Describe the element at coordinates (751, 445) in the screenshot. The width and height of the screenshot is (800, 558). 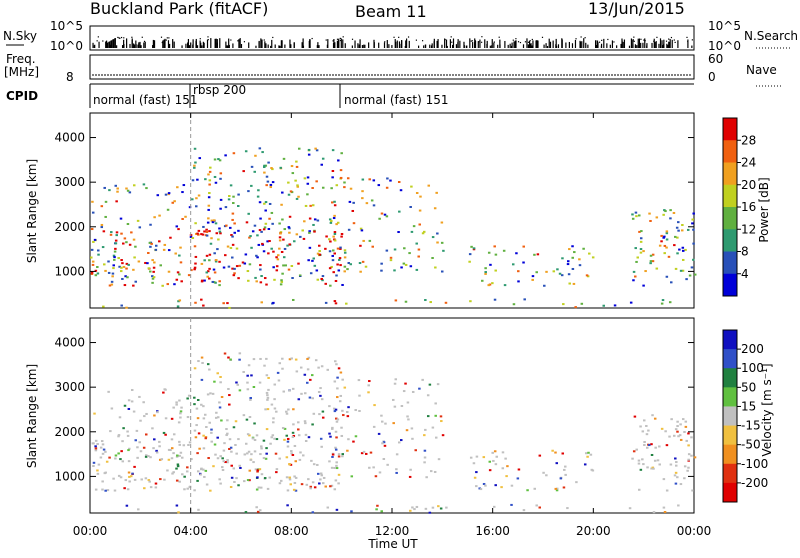
I see `colorbar-tick-label: -50` at that location.